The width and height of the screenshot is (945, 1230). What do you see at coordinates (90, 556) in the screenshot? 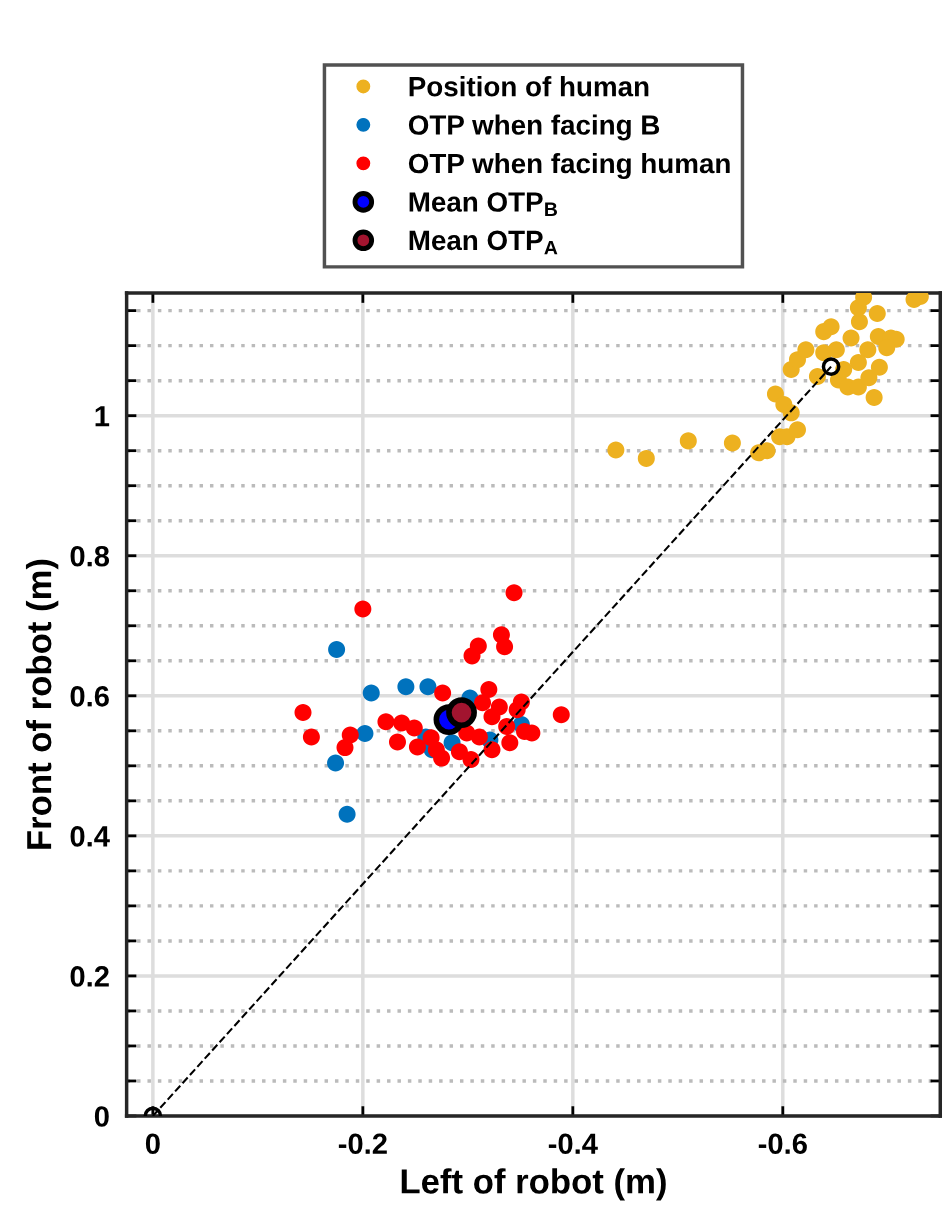
I see `y-tick-label: 0.8` at bounding box center [90, 556].